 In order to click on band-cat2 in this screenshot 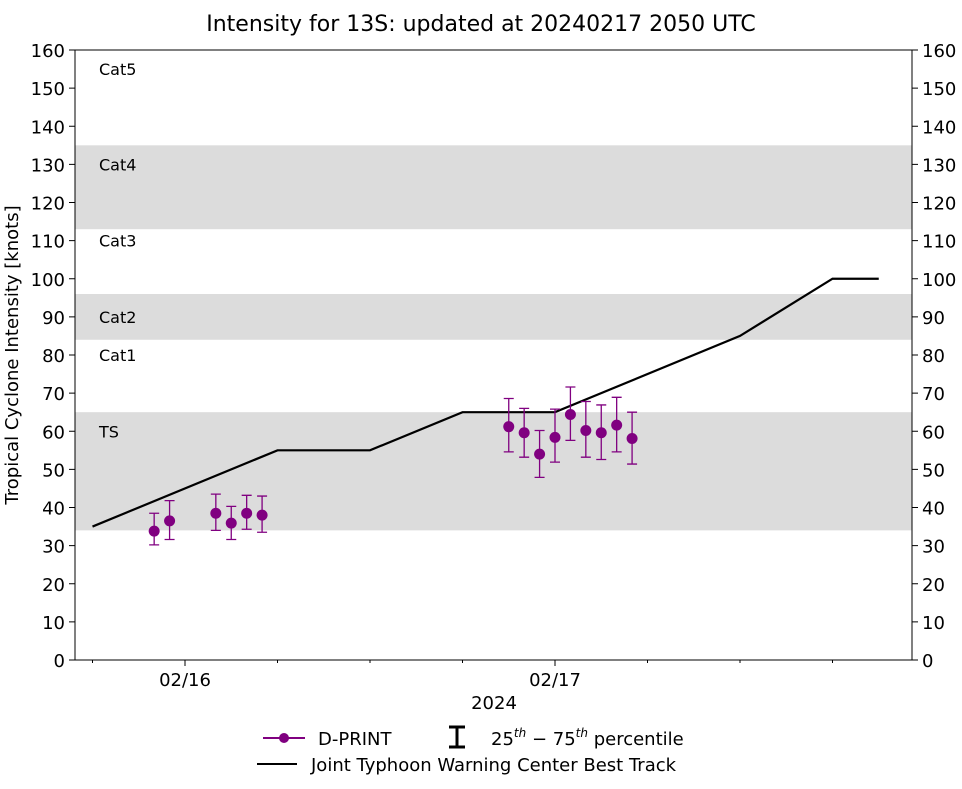, I will do `click(493, 317)`.